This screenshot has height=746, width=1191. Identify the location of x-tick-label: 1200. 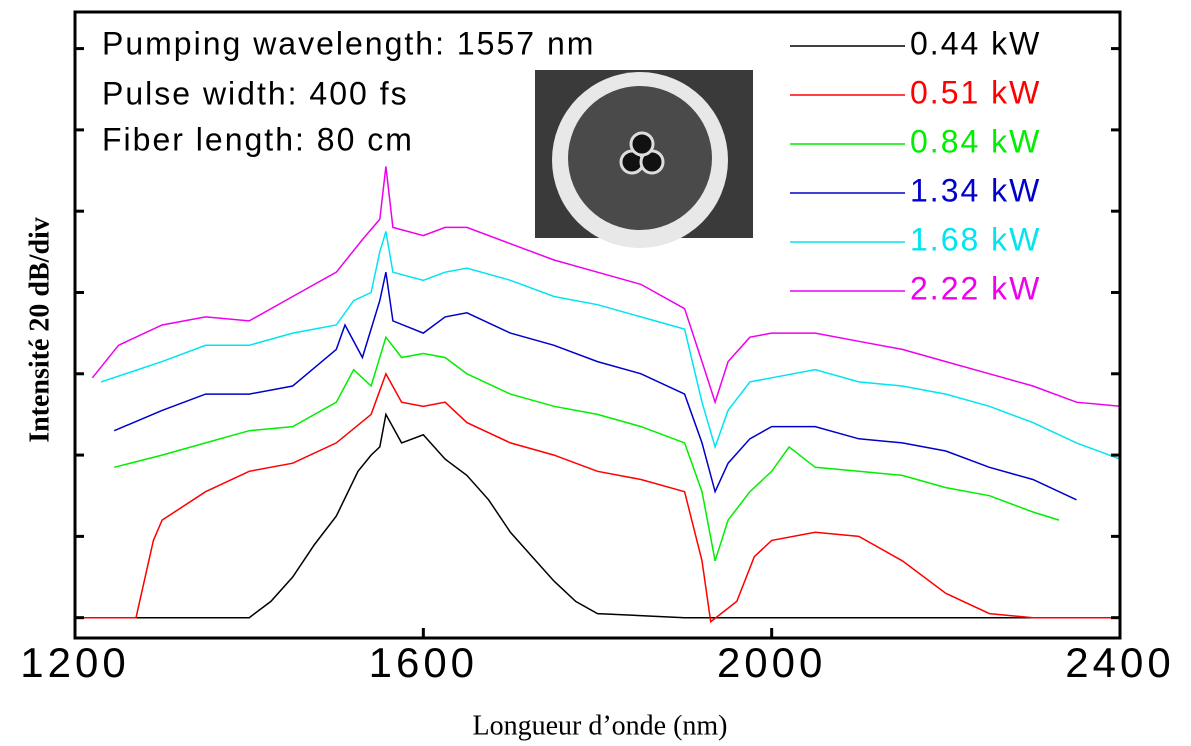
(74, 662).